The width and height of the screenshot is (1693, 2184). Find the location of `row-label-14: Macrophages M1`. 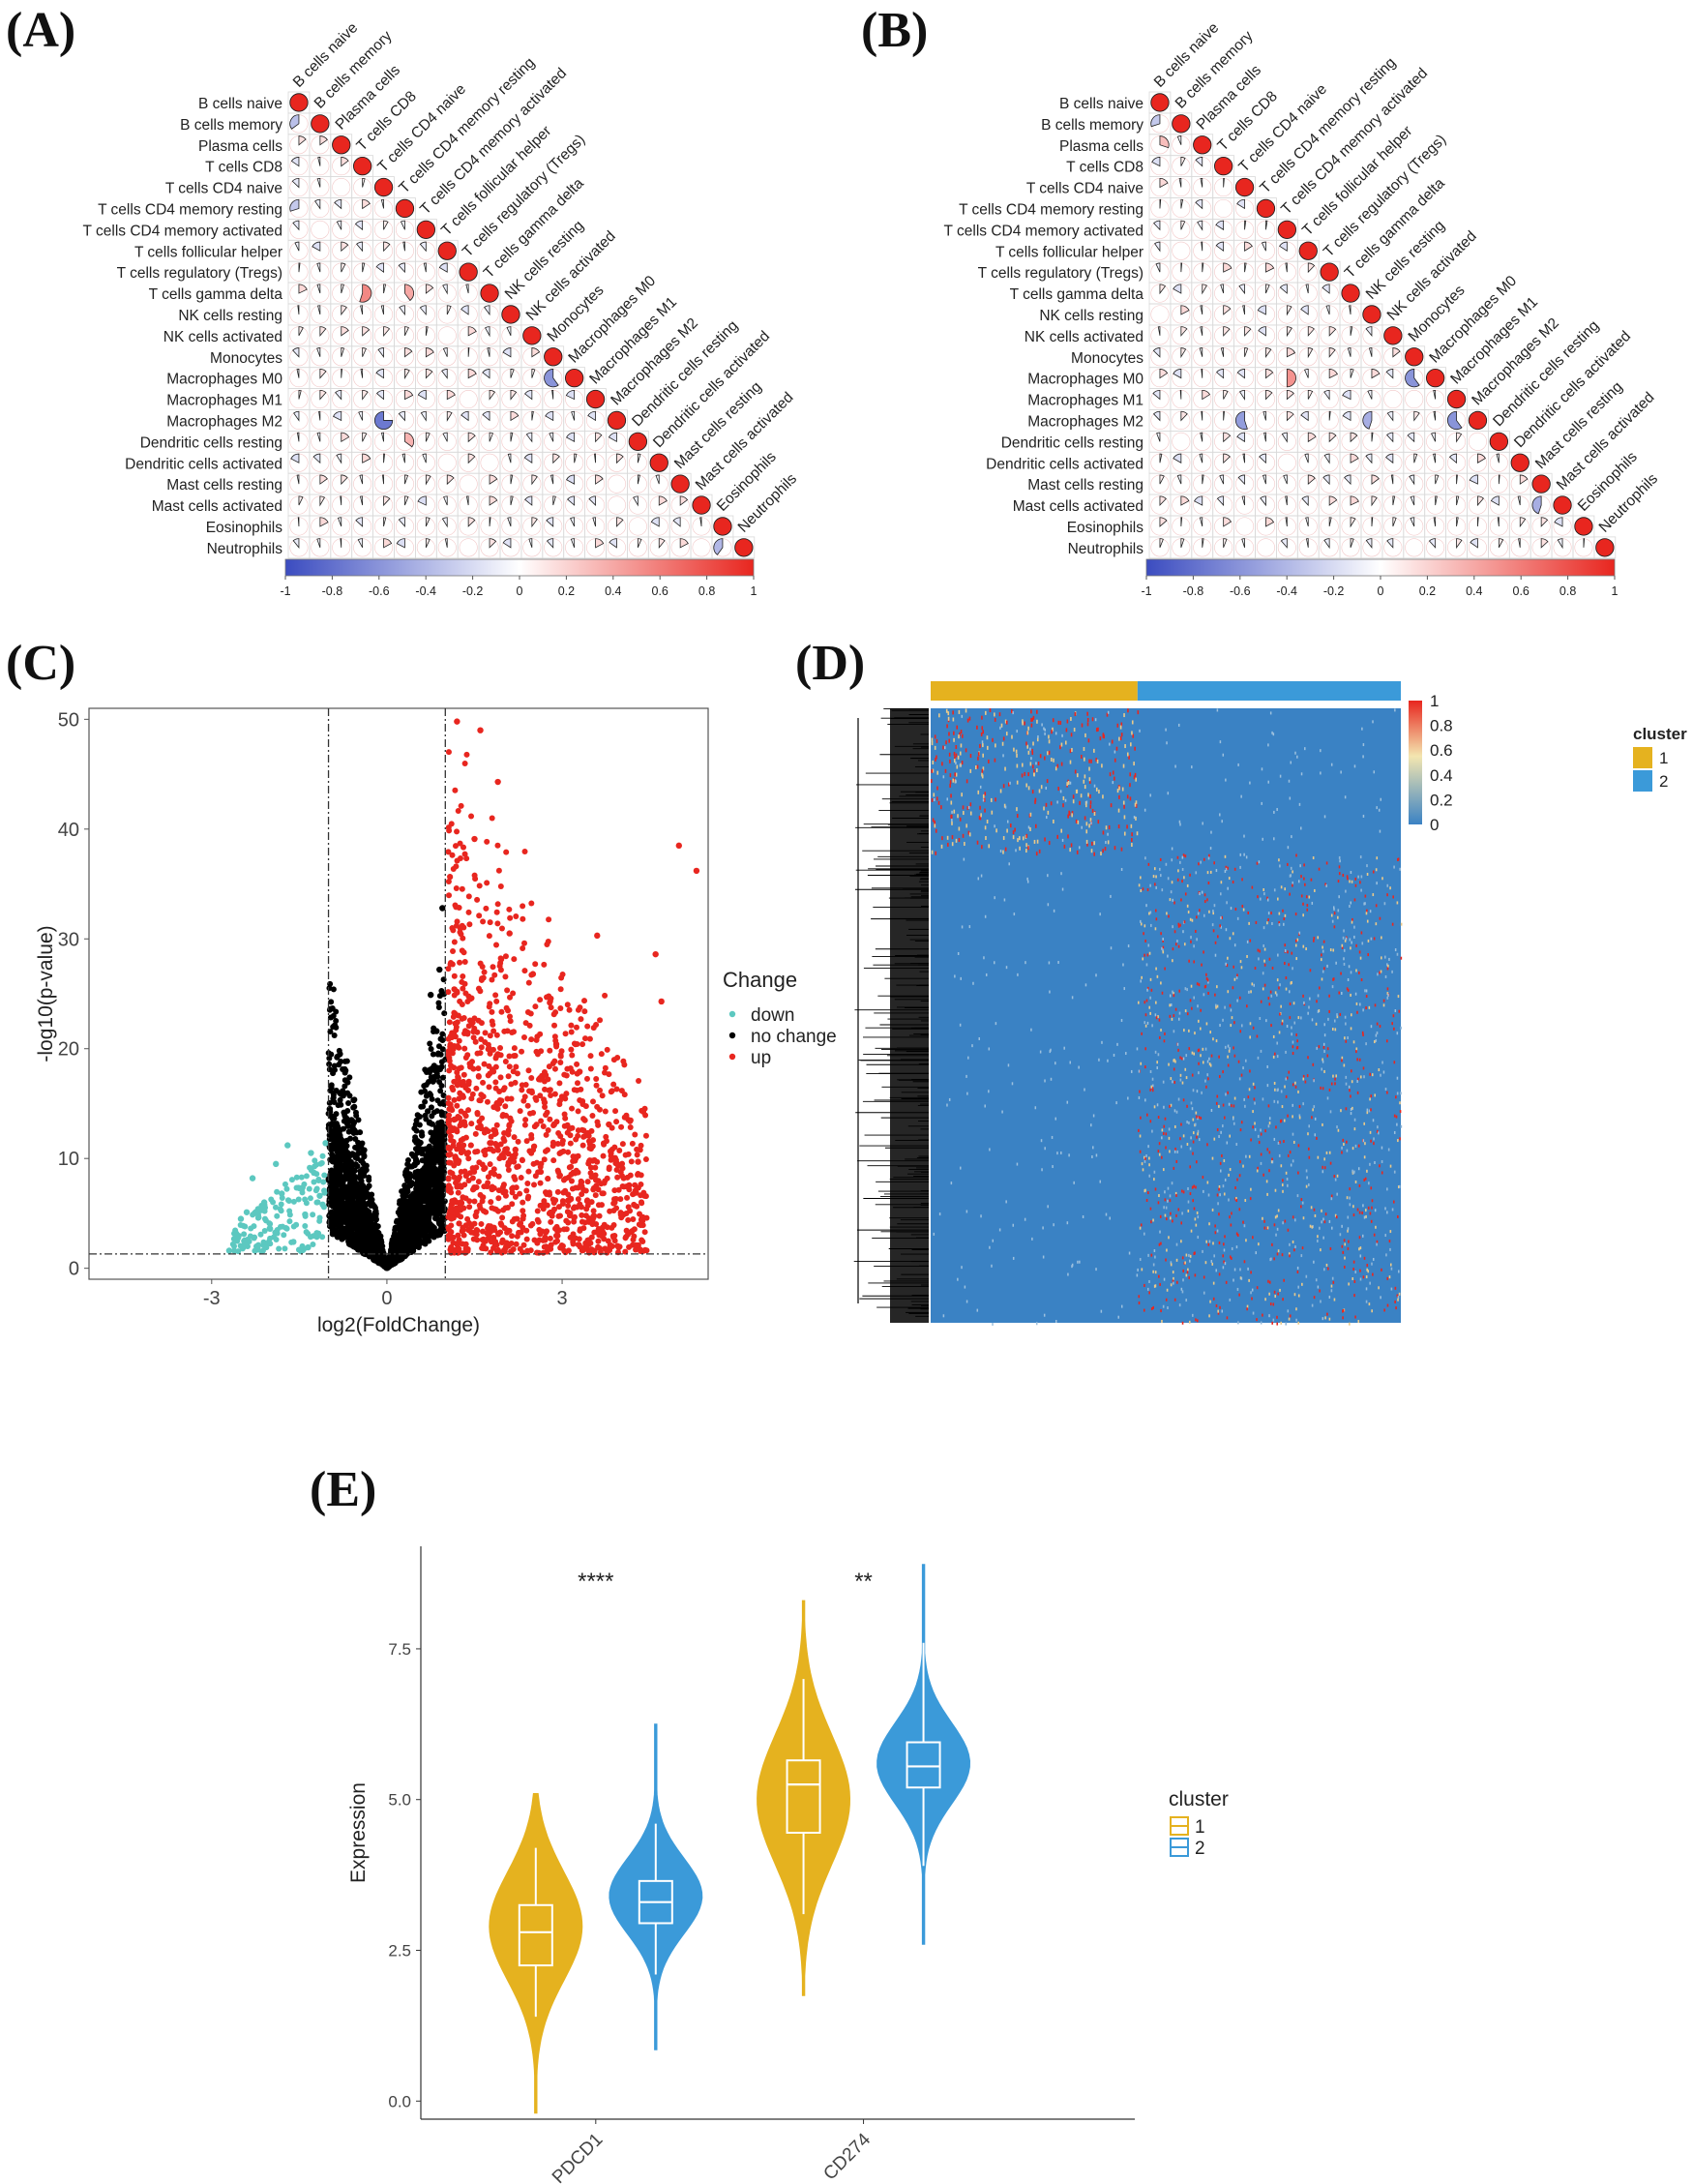

row-label-14: Macrophages M1 is located at coordinates (1085, 401).